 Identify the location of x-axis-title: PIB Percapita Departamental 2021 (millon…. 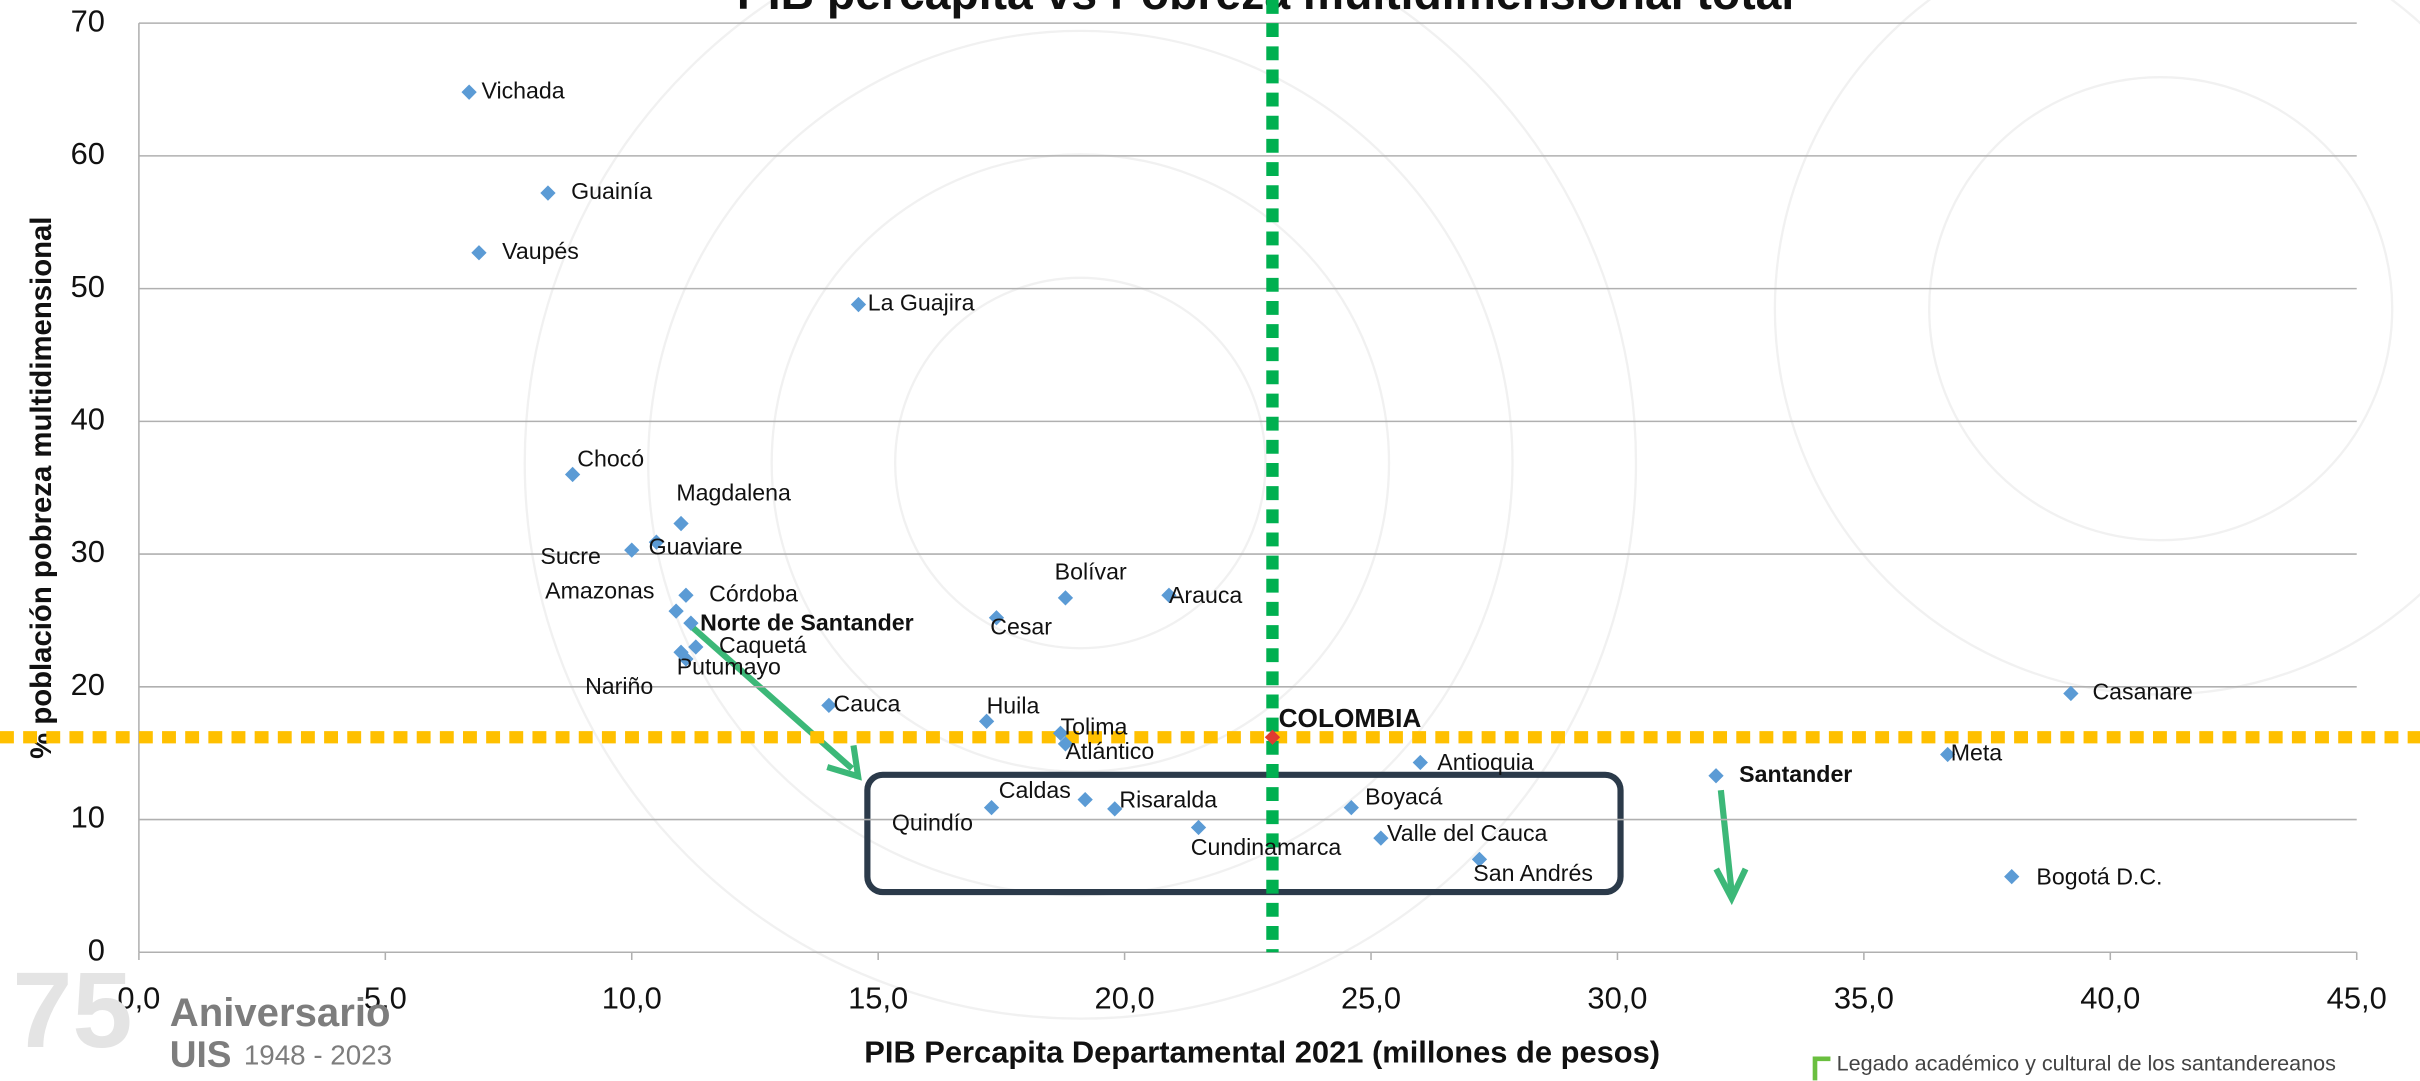
(1262, 1051).